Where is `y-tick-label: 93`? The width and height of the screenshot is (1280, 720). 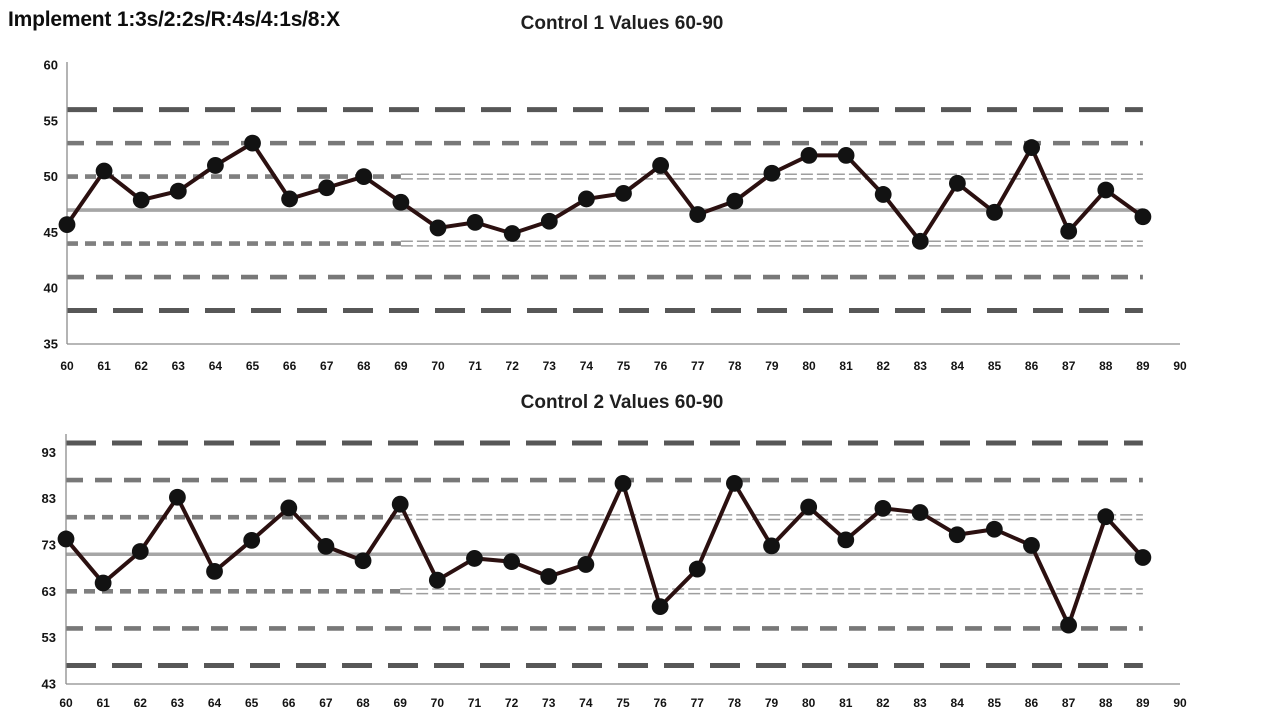 y-tick-label: 93 is located at coordinates (49, 452).